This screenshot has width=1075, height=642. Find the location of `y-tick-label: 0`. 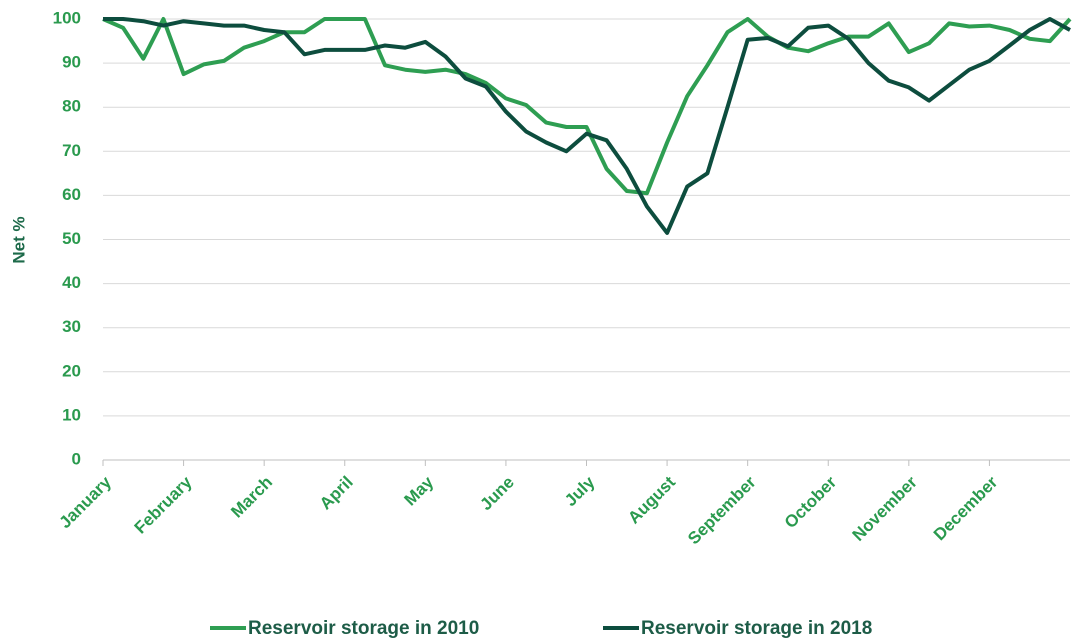

y-tick-label: 0 is located at coordinates (76, 458).